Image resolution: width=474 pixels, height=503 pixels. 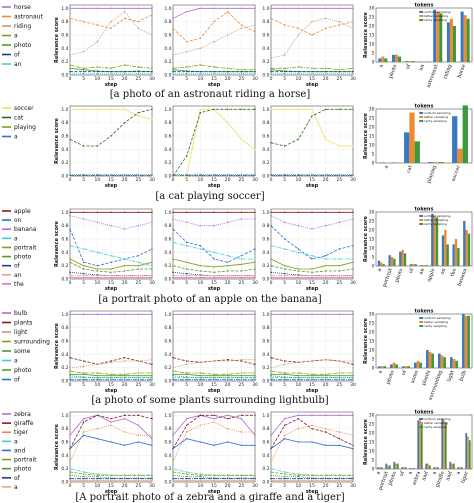 What do you see at coordinates (265, 9) in the screenshot?
I see `y-tick-label: 1.0` at bounding box center [265, 9].